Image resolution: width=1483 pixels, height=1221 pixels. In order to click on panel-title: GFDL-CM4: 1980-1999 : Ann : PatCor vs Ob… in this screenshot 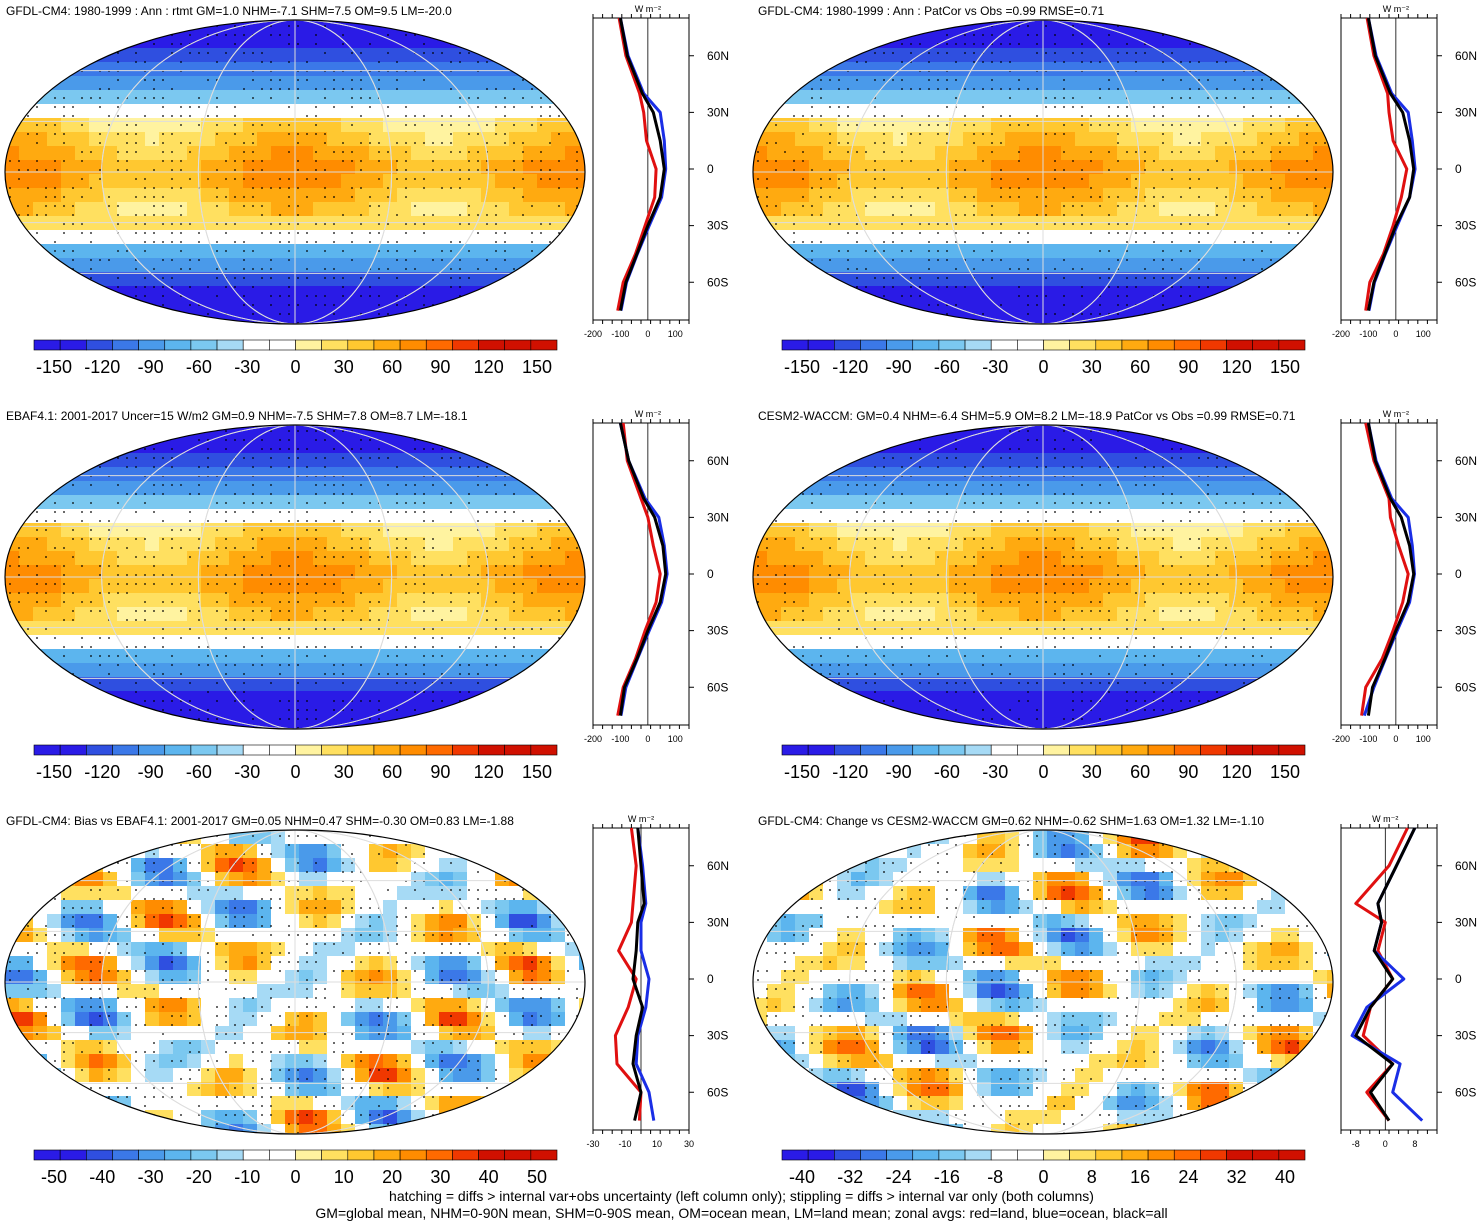, I will do `click(931, 11)`.